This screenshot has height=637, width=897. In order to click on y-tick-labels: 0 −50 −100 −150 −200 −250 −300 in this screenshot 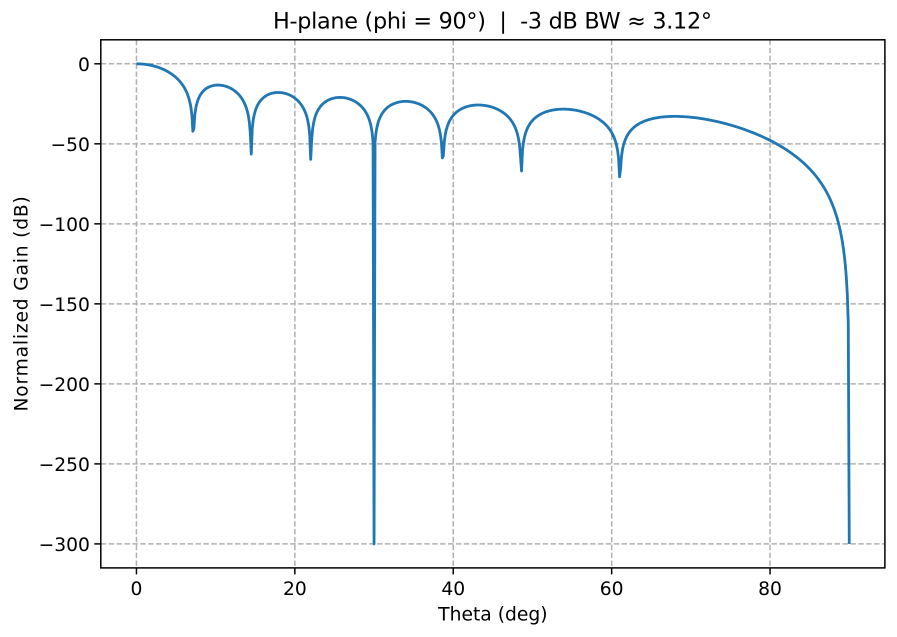, I will do `click(64, 305)`.